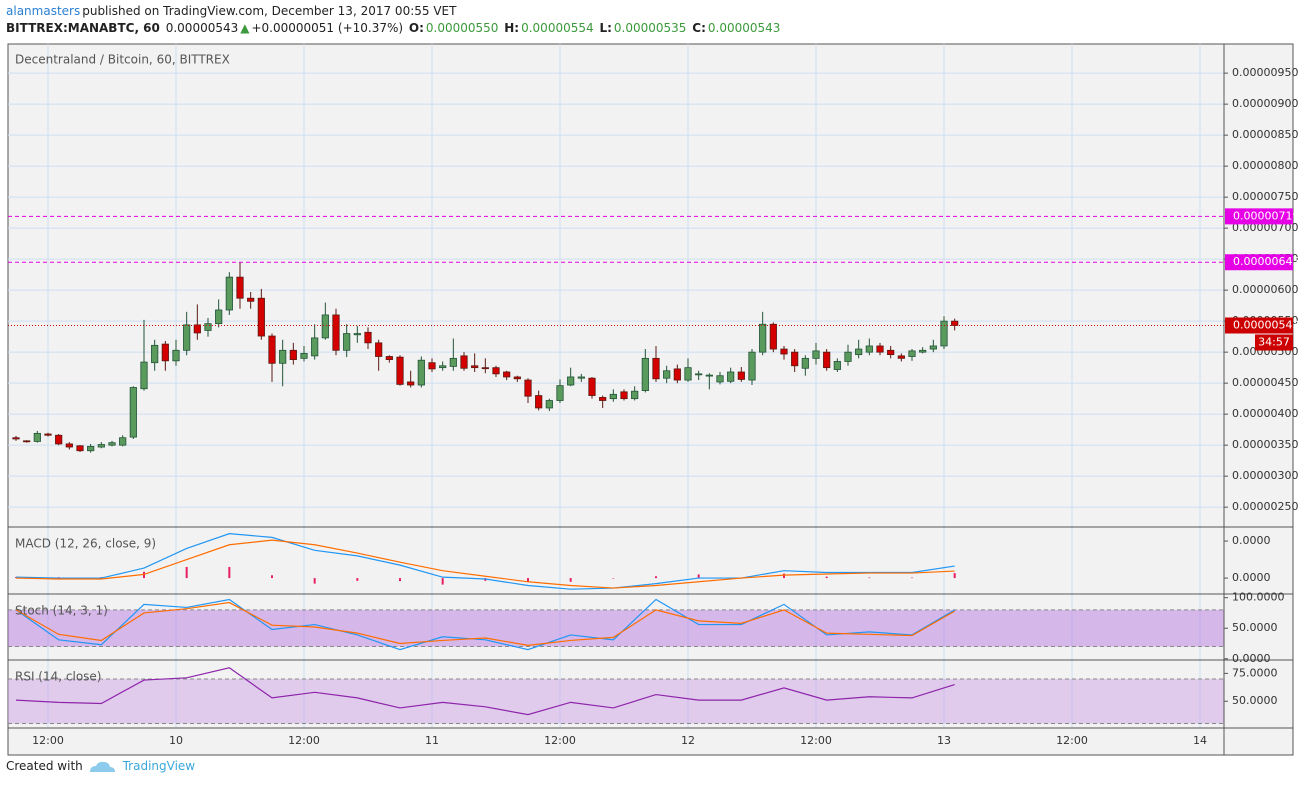  I want to click on footer: Created with TradingView, so click(100, 766).